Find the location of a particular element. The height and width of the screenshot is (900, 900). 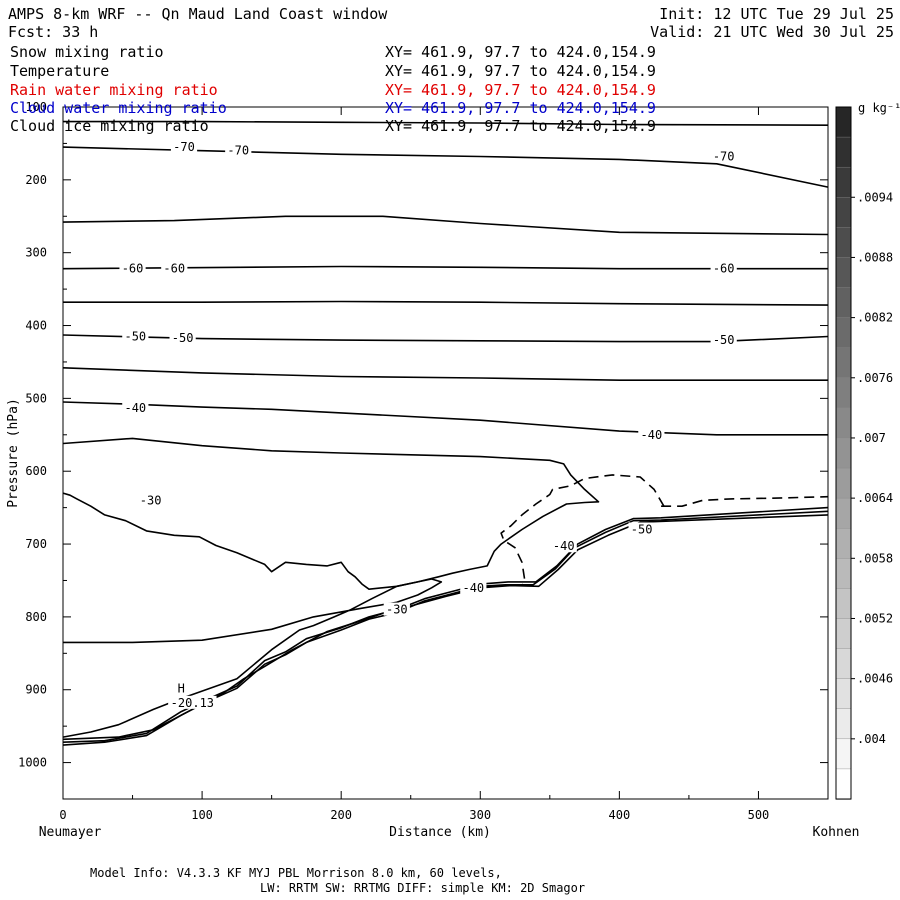

field-xy-cloud-water: XY= 461.9, 97.7 to 424.0,154.9 is located at coordinates (520, 108).